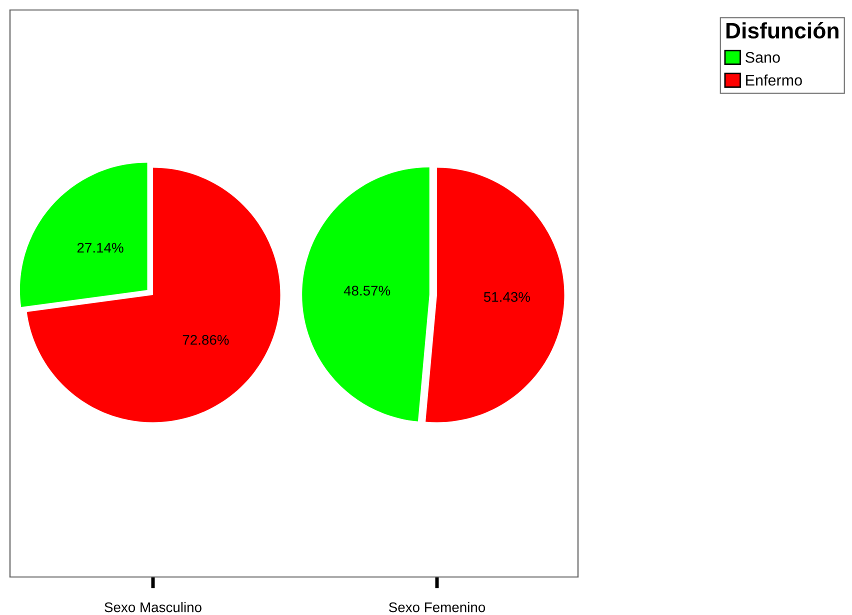 The image size is (852, 615). What do you see at coordinates (153, 607) in the screenshot?
I see `text: Sexo Masculino` at bounding box center [153, 607].